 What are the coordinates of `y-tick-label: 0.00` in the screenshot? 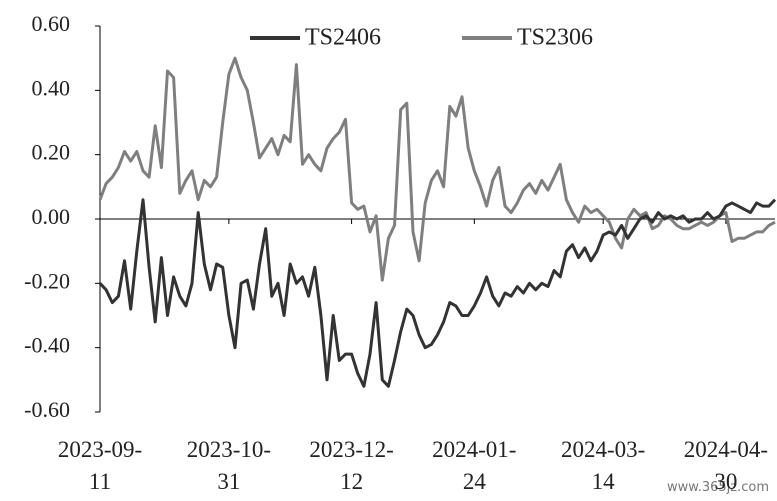 It's located at (51, 216).